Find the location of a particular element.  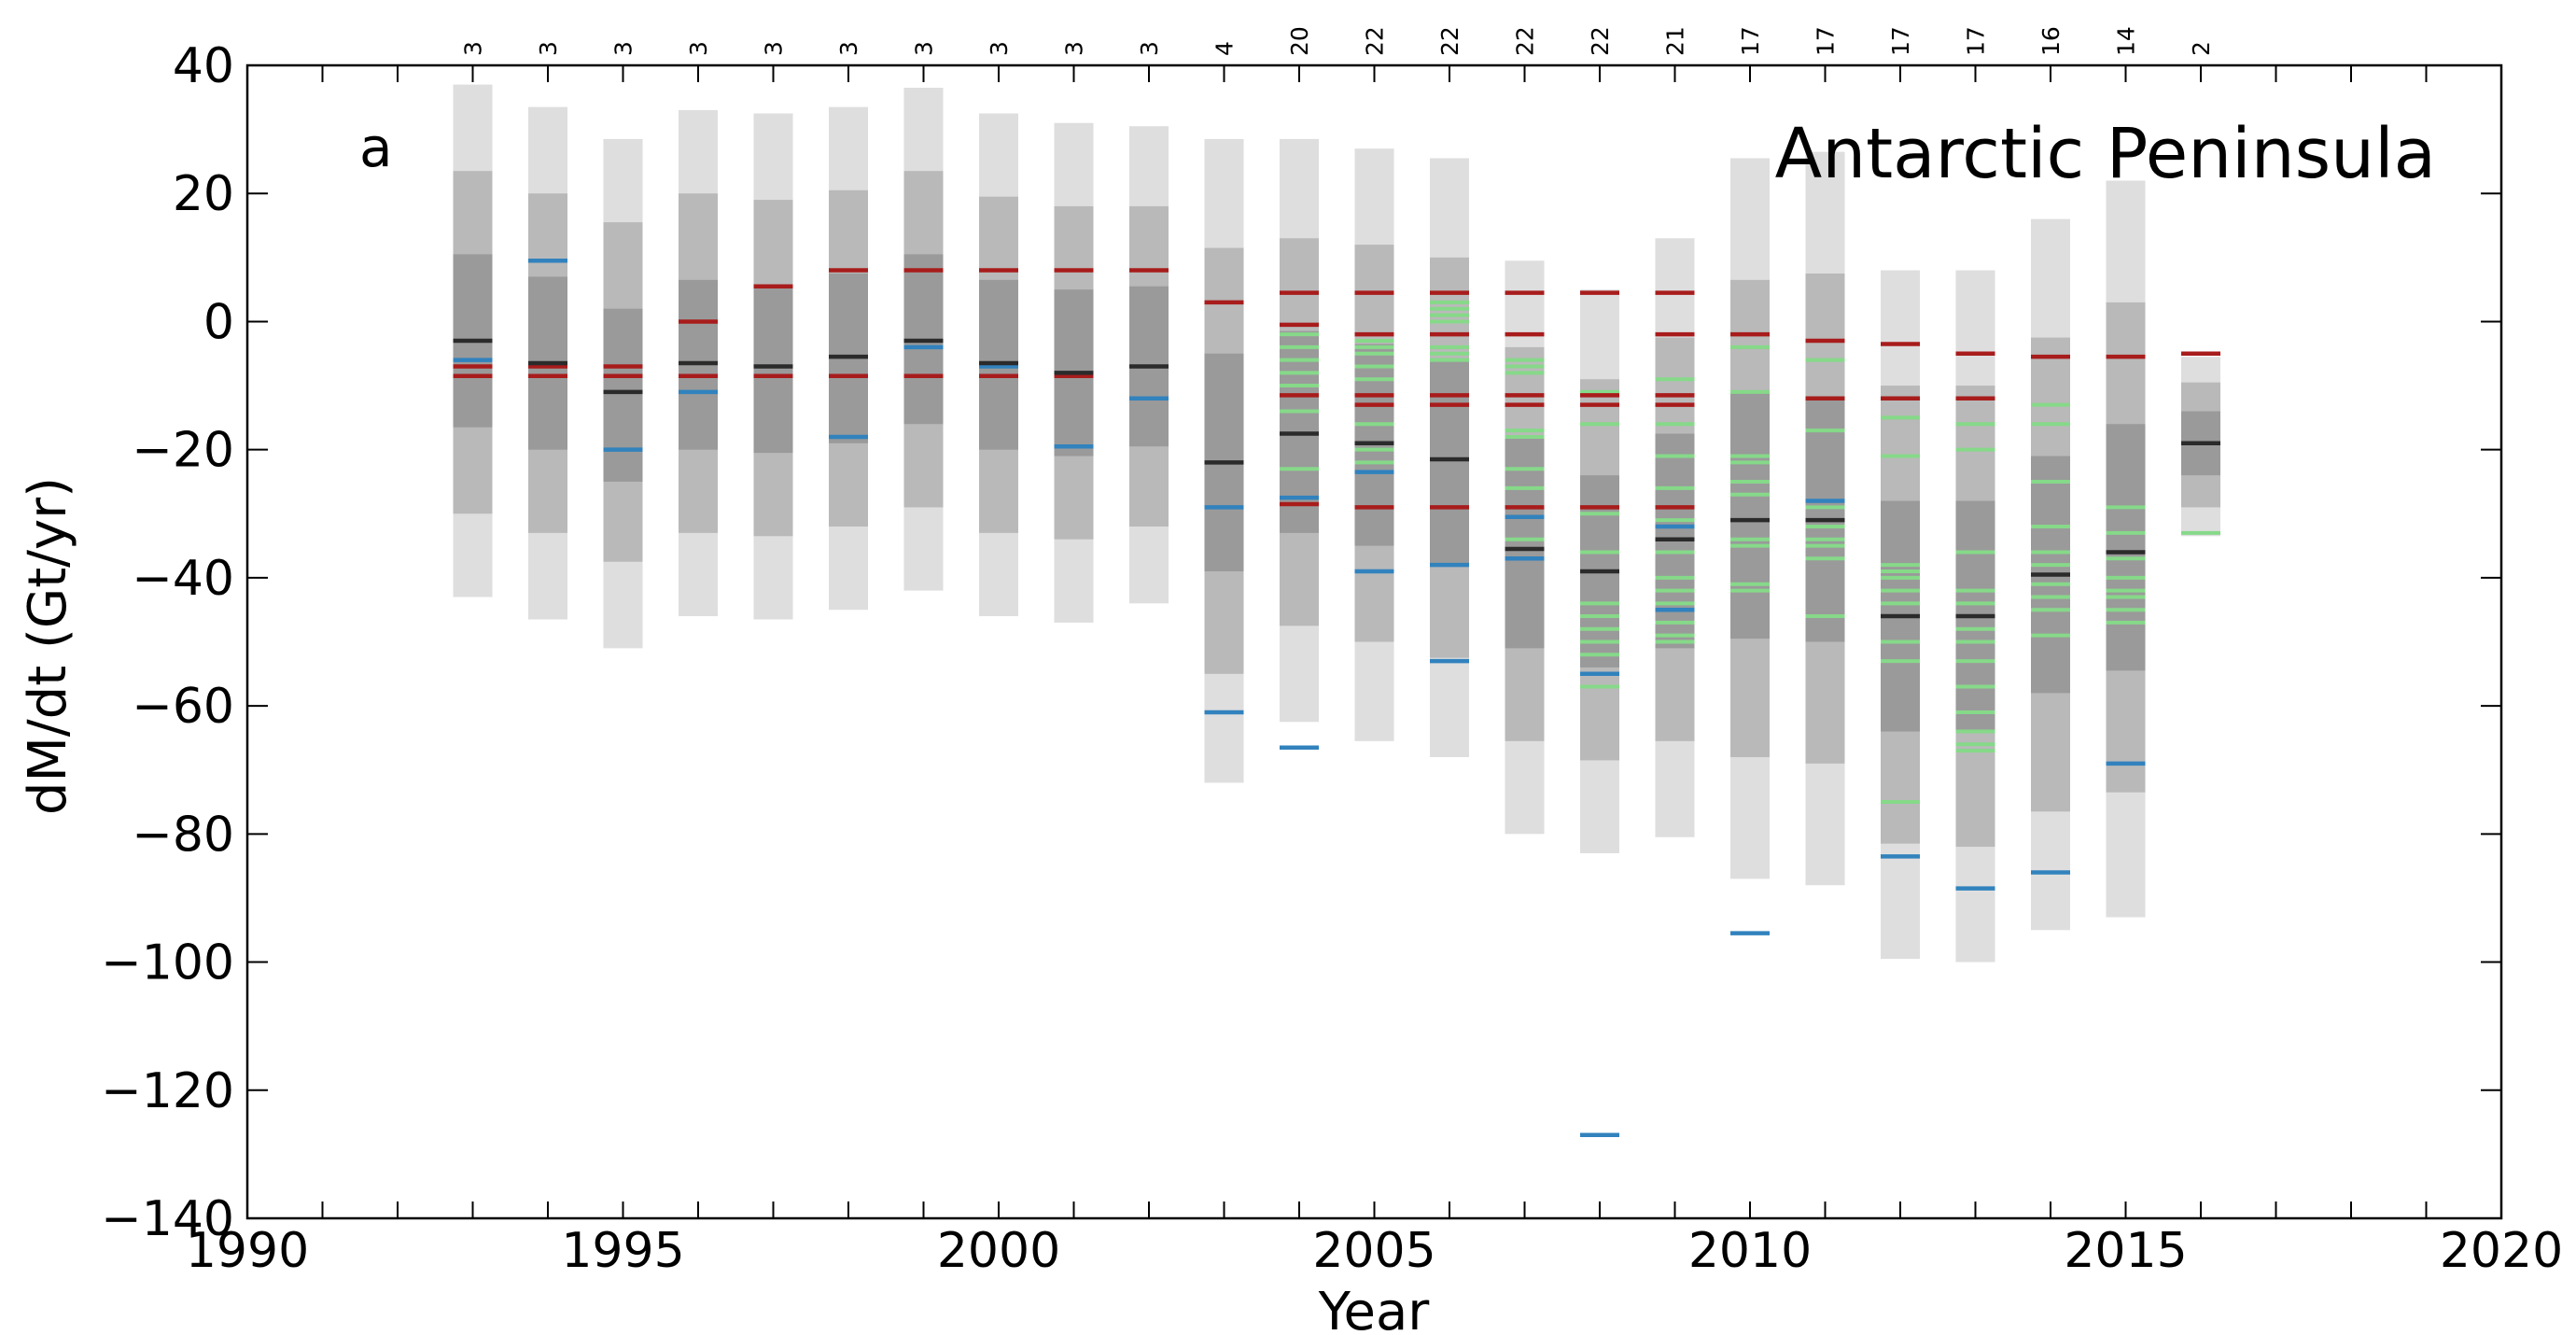

y-axis-title: dM/dt (Gt/yr) is located at coordinates (48, 646).